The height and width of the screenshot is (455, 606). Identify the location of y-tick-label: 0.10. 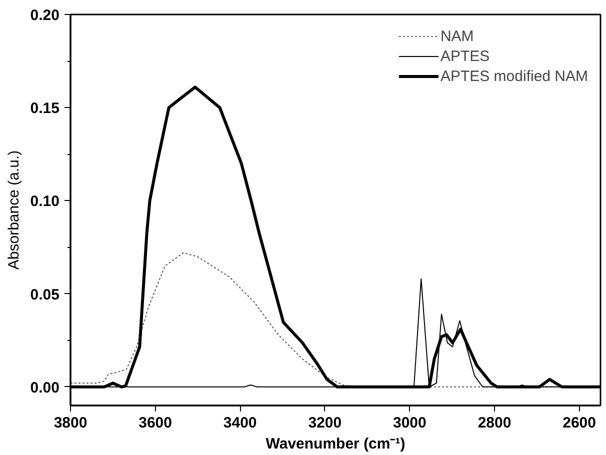
(45, 201).